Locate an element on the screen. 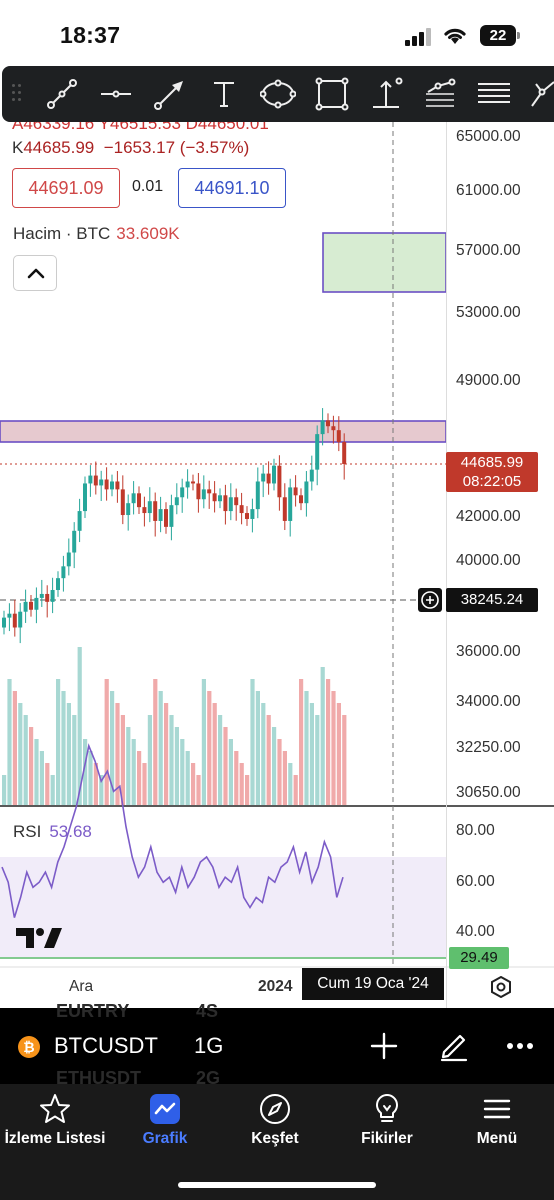  time-label-year: 2024 is located at coordinates (275, 986).